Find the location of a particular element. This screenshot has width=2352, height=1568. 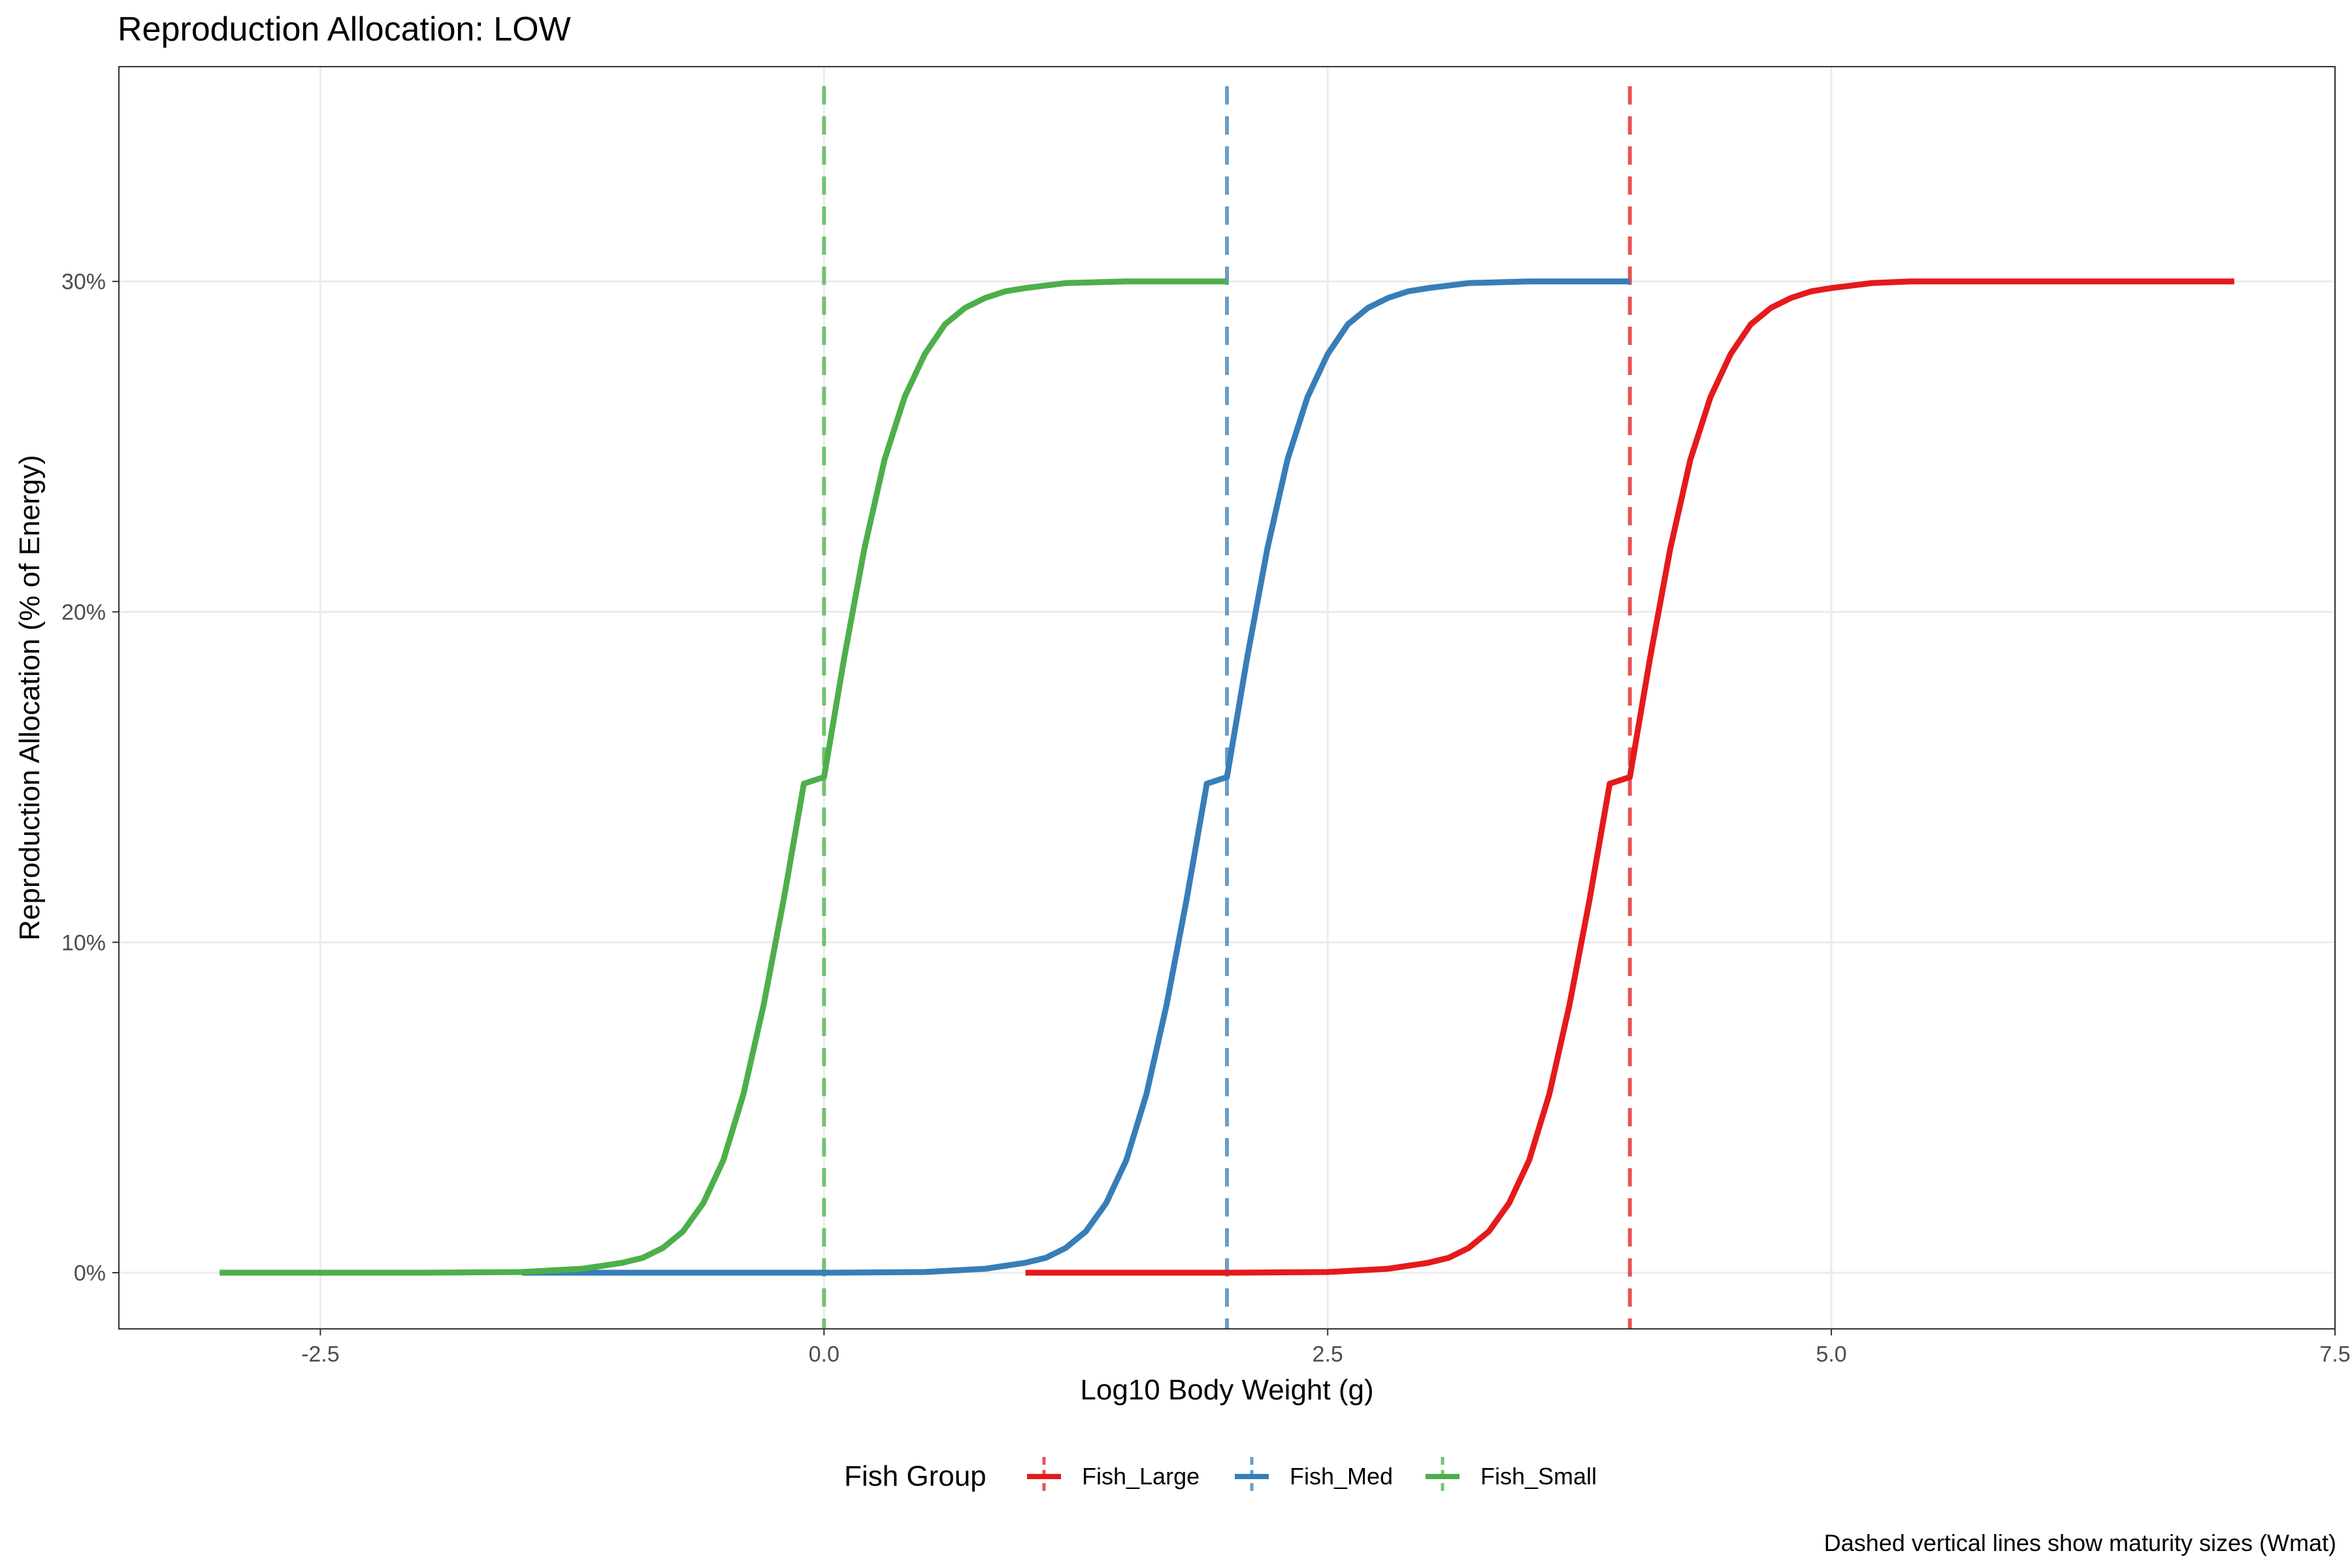

x-tick-label: 0.0 is located at coordinates (824, 1354).